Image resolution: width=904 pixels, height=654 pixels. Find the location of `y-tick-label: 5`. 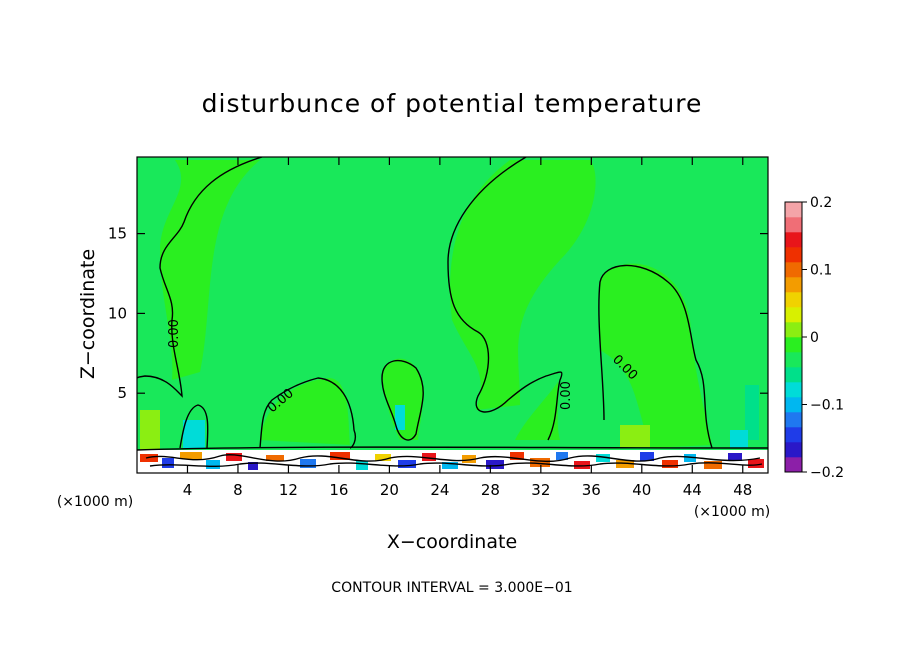

y-tick-label: 5 is located at coordinates (122, 393).